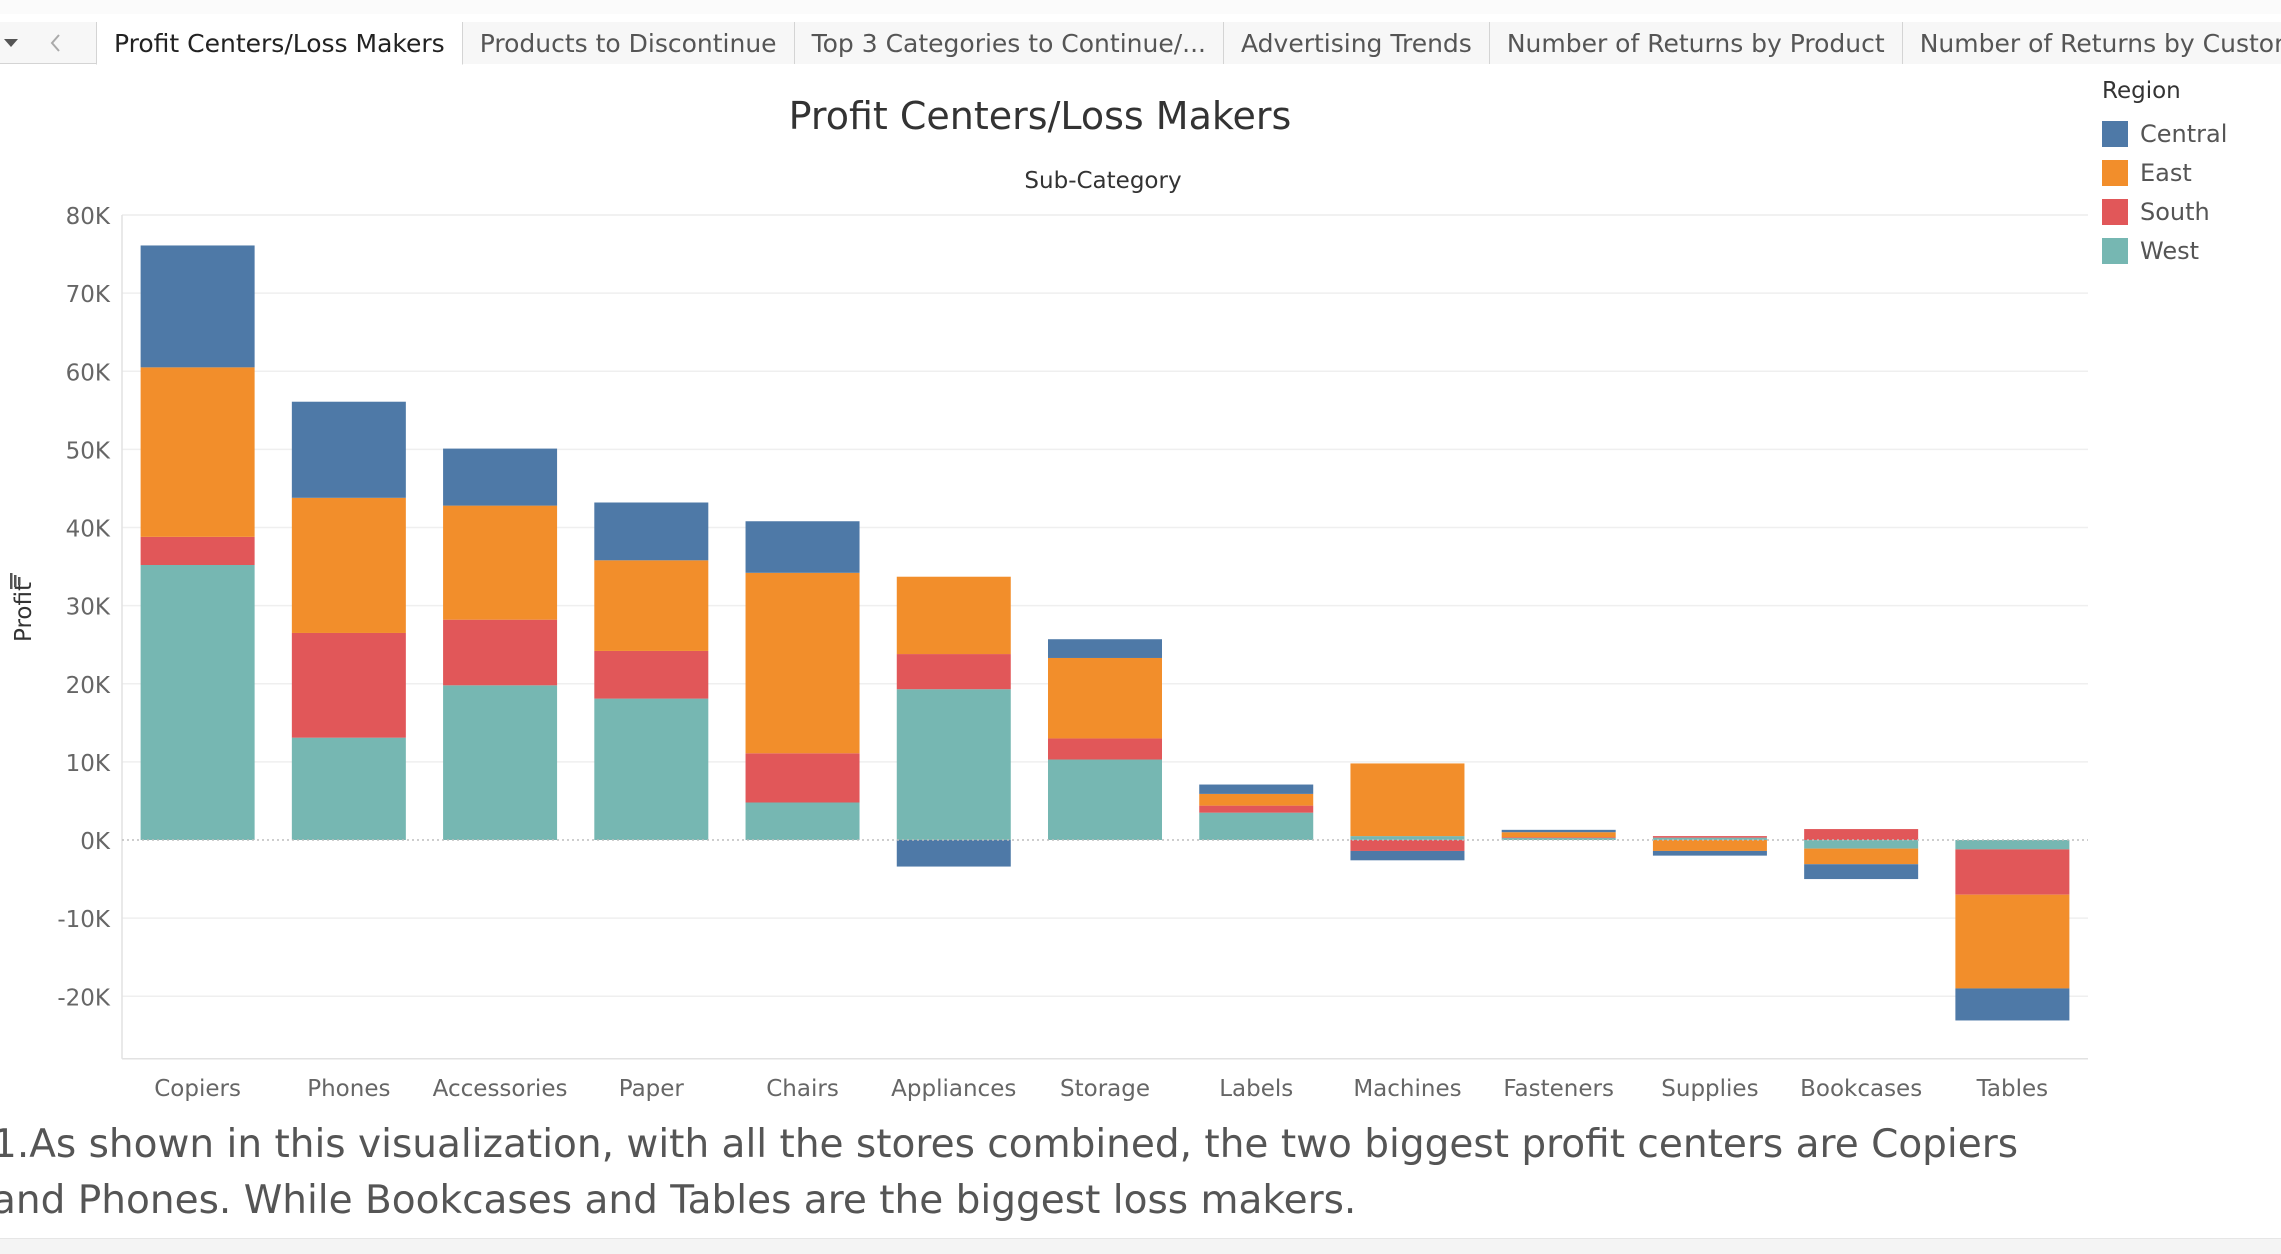 Image resolution: width=2281 pixels, height=1254 pixels. Describe the element at coordinates (2012, 1089) in the screenshot. I see `x-tick-label-tables: Tables` at that location.